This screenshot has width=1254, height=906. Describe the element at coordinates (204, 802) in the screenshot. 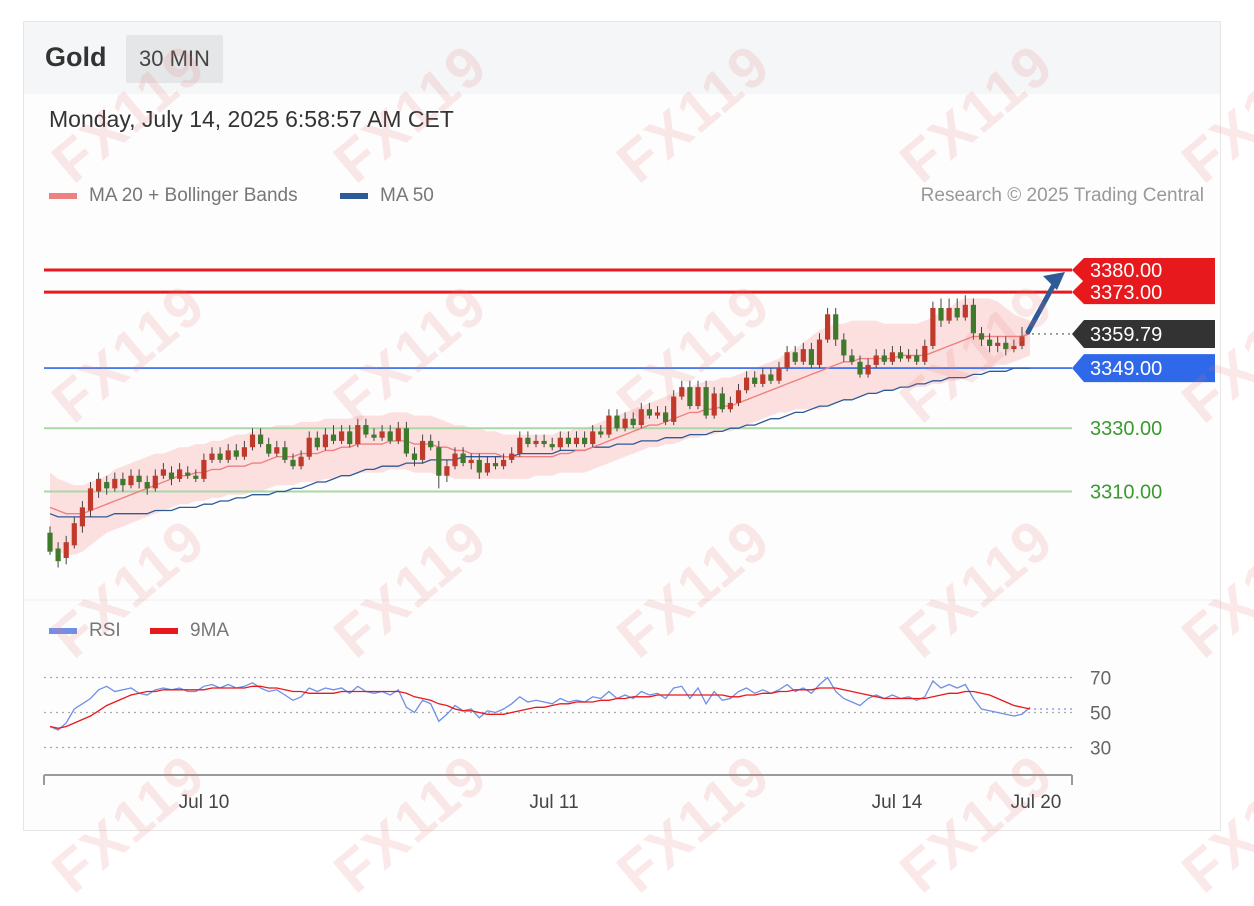

I see `x-tick-label: Jul 10` at that location.